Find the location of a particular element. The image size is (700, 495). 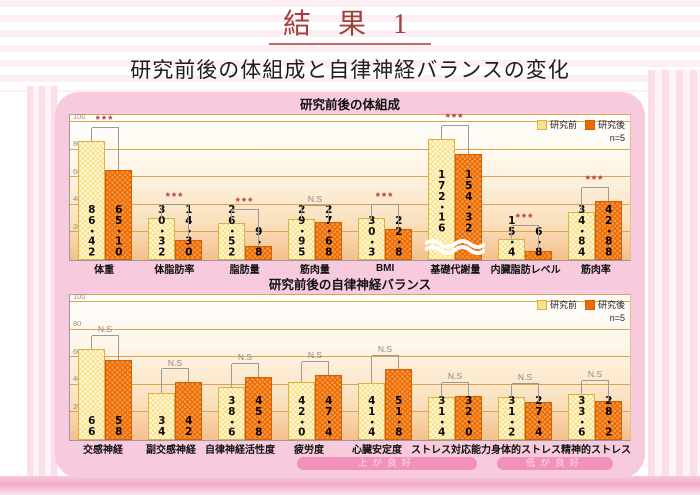

chart-title-autonomic-balance: 研究前後の自律神経バランス is located at coordinates (350, 285).